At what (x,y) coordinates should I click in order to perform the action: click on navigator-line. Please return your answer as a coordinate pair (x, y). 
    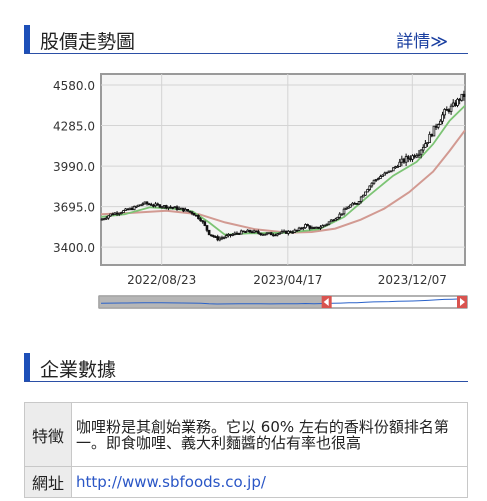
    Looking at the image, I should click on (283, 301).